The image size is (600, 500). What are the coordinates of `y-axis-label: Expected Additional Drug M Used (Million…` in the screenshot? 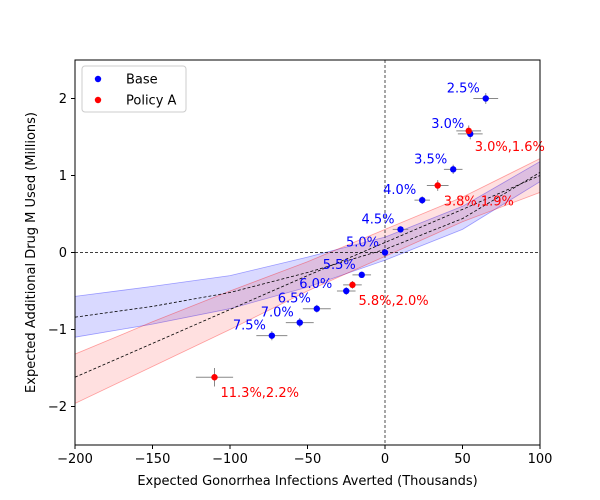 It's located at (31, 252).